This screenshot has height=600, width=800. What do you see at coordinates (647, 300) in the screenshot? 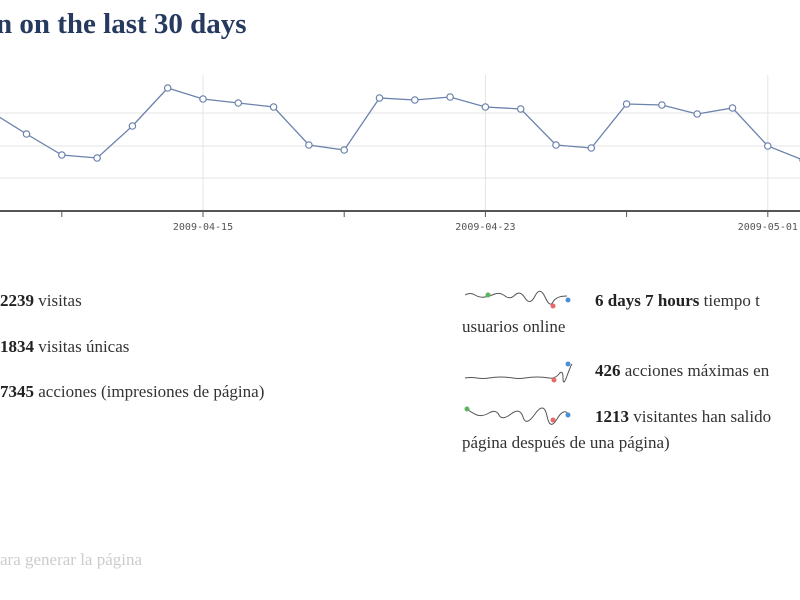
I see `stat-value: 6 days 7 hours` at bounding box center [647, 300].